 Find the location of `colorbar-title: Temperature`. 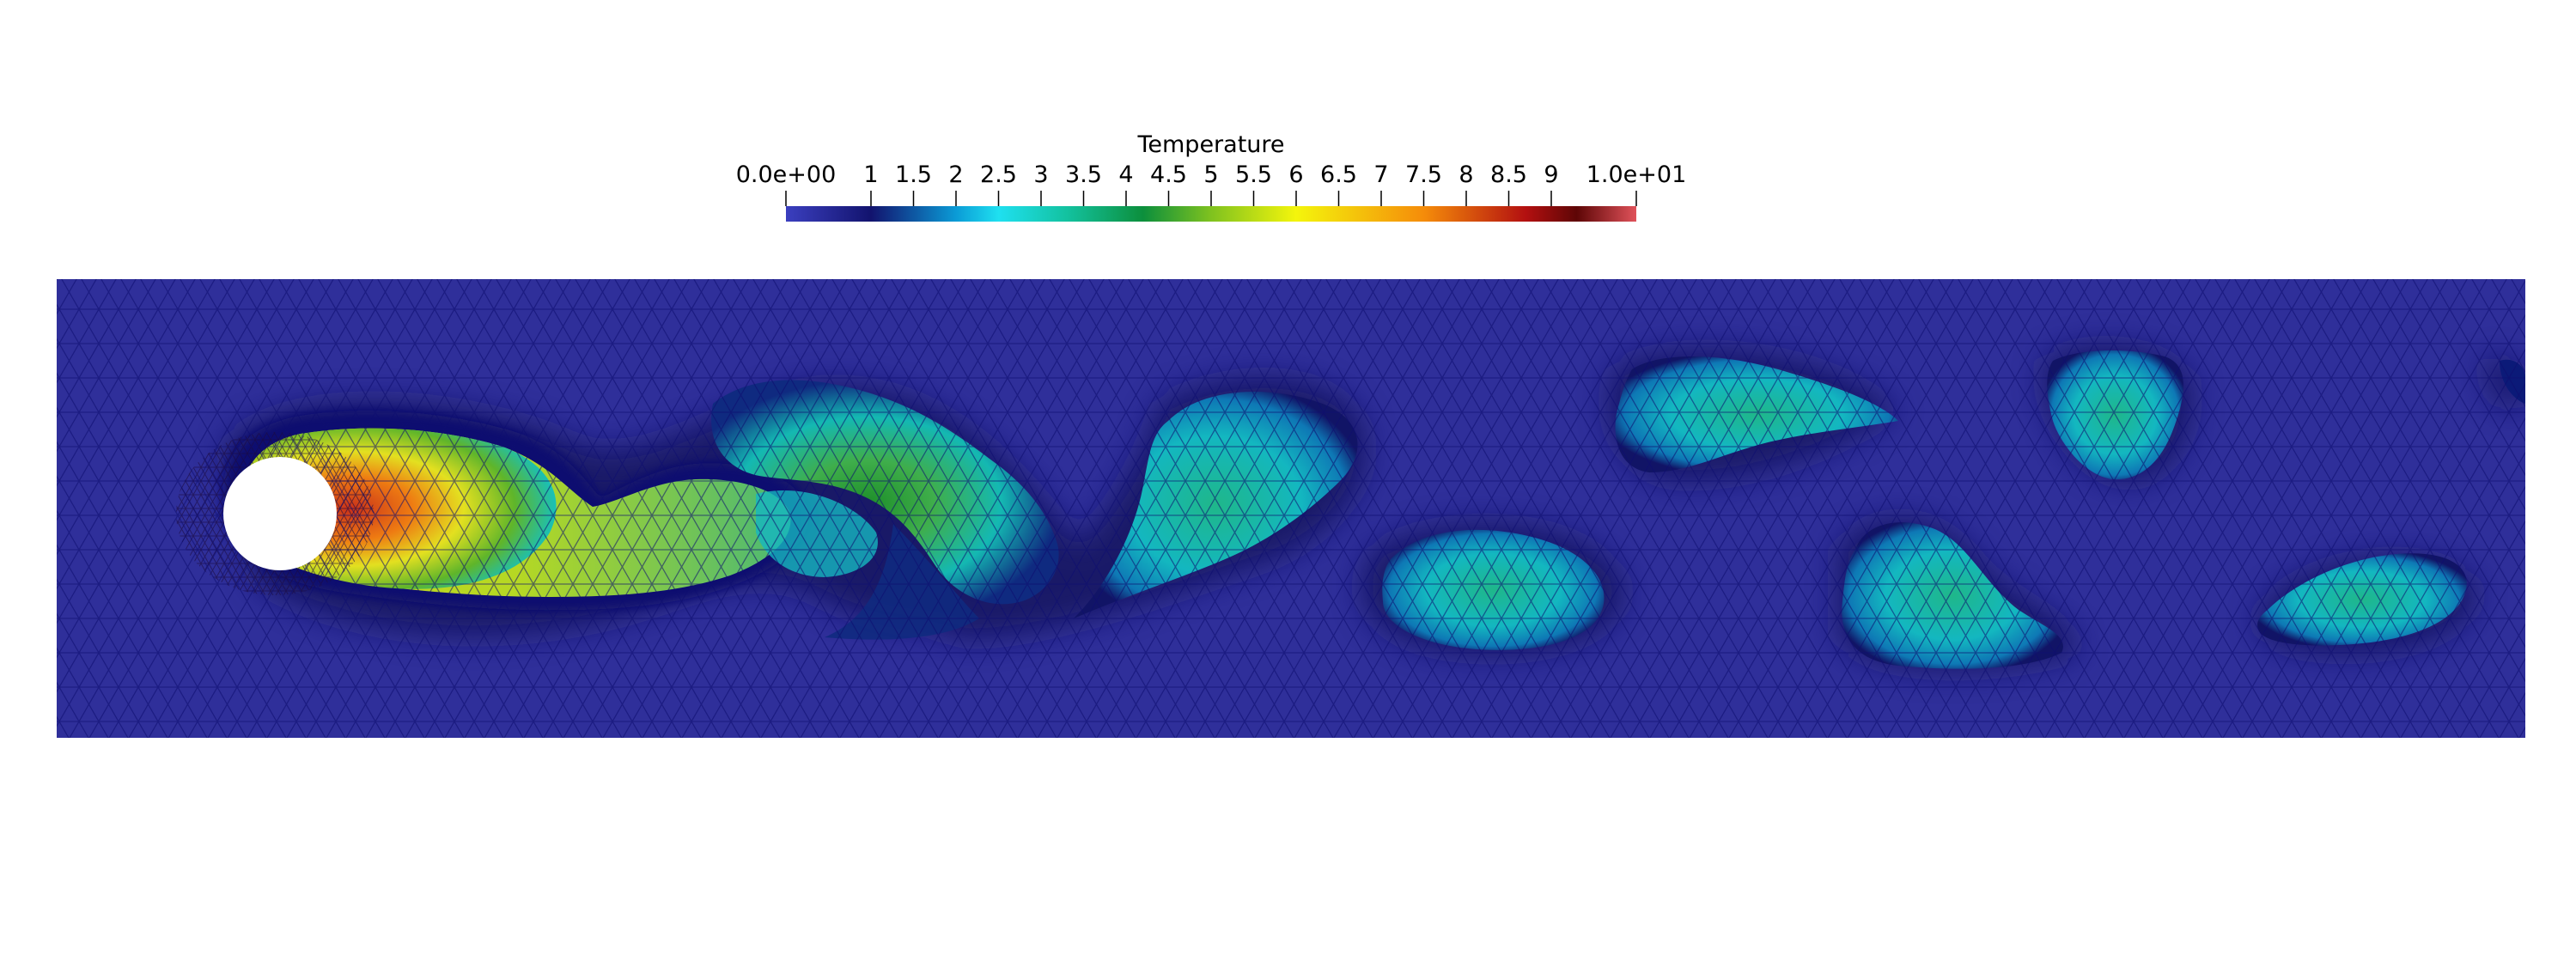

colorbar-title: Temperature is located at coordinates (1210, 144).